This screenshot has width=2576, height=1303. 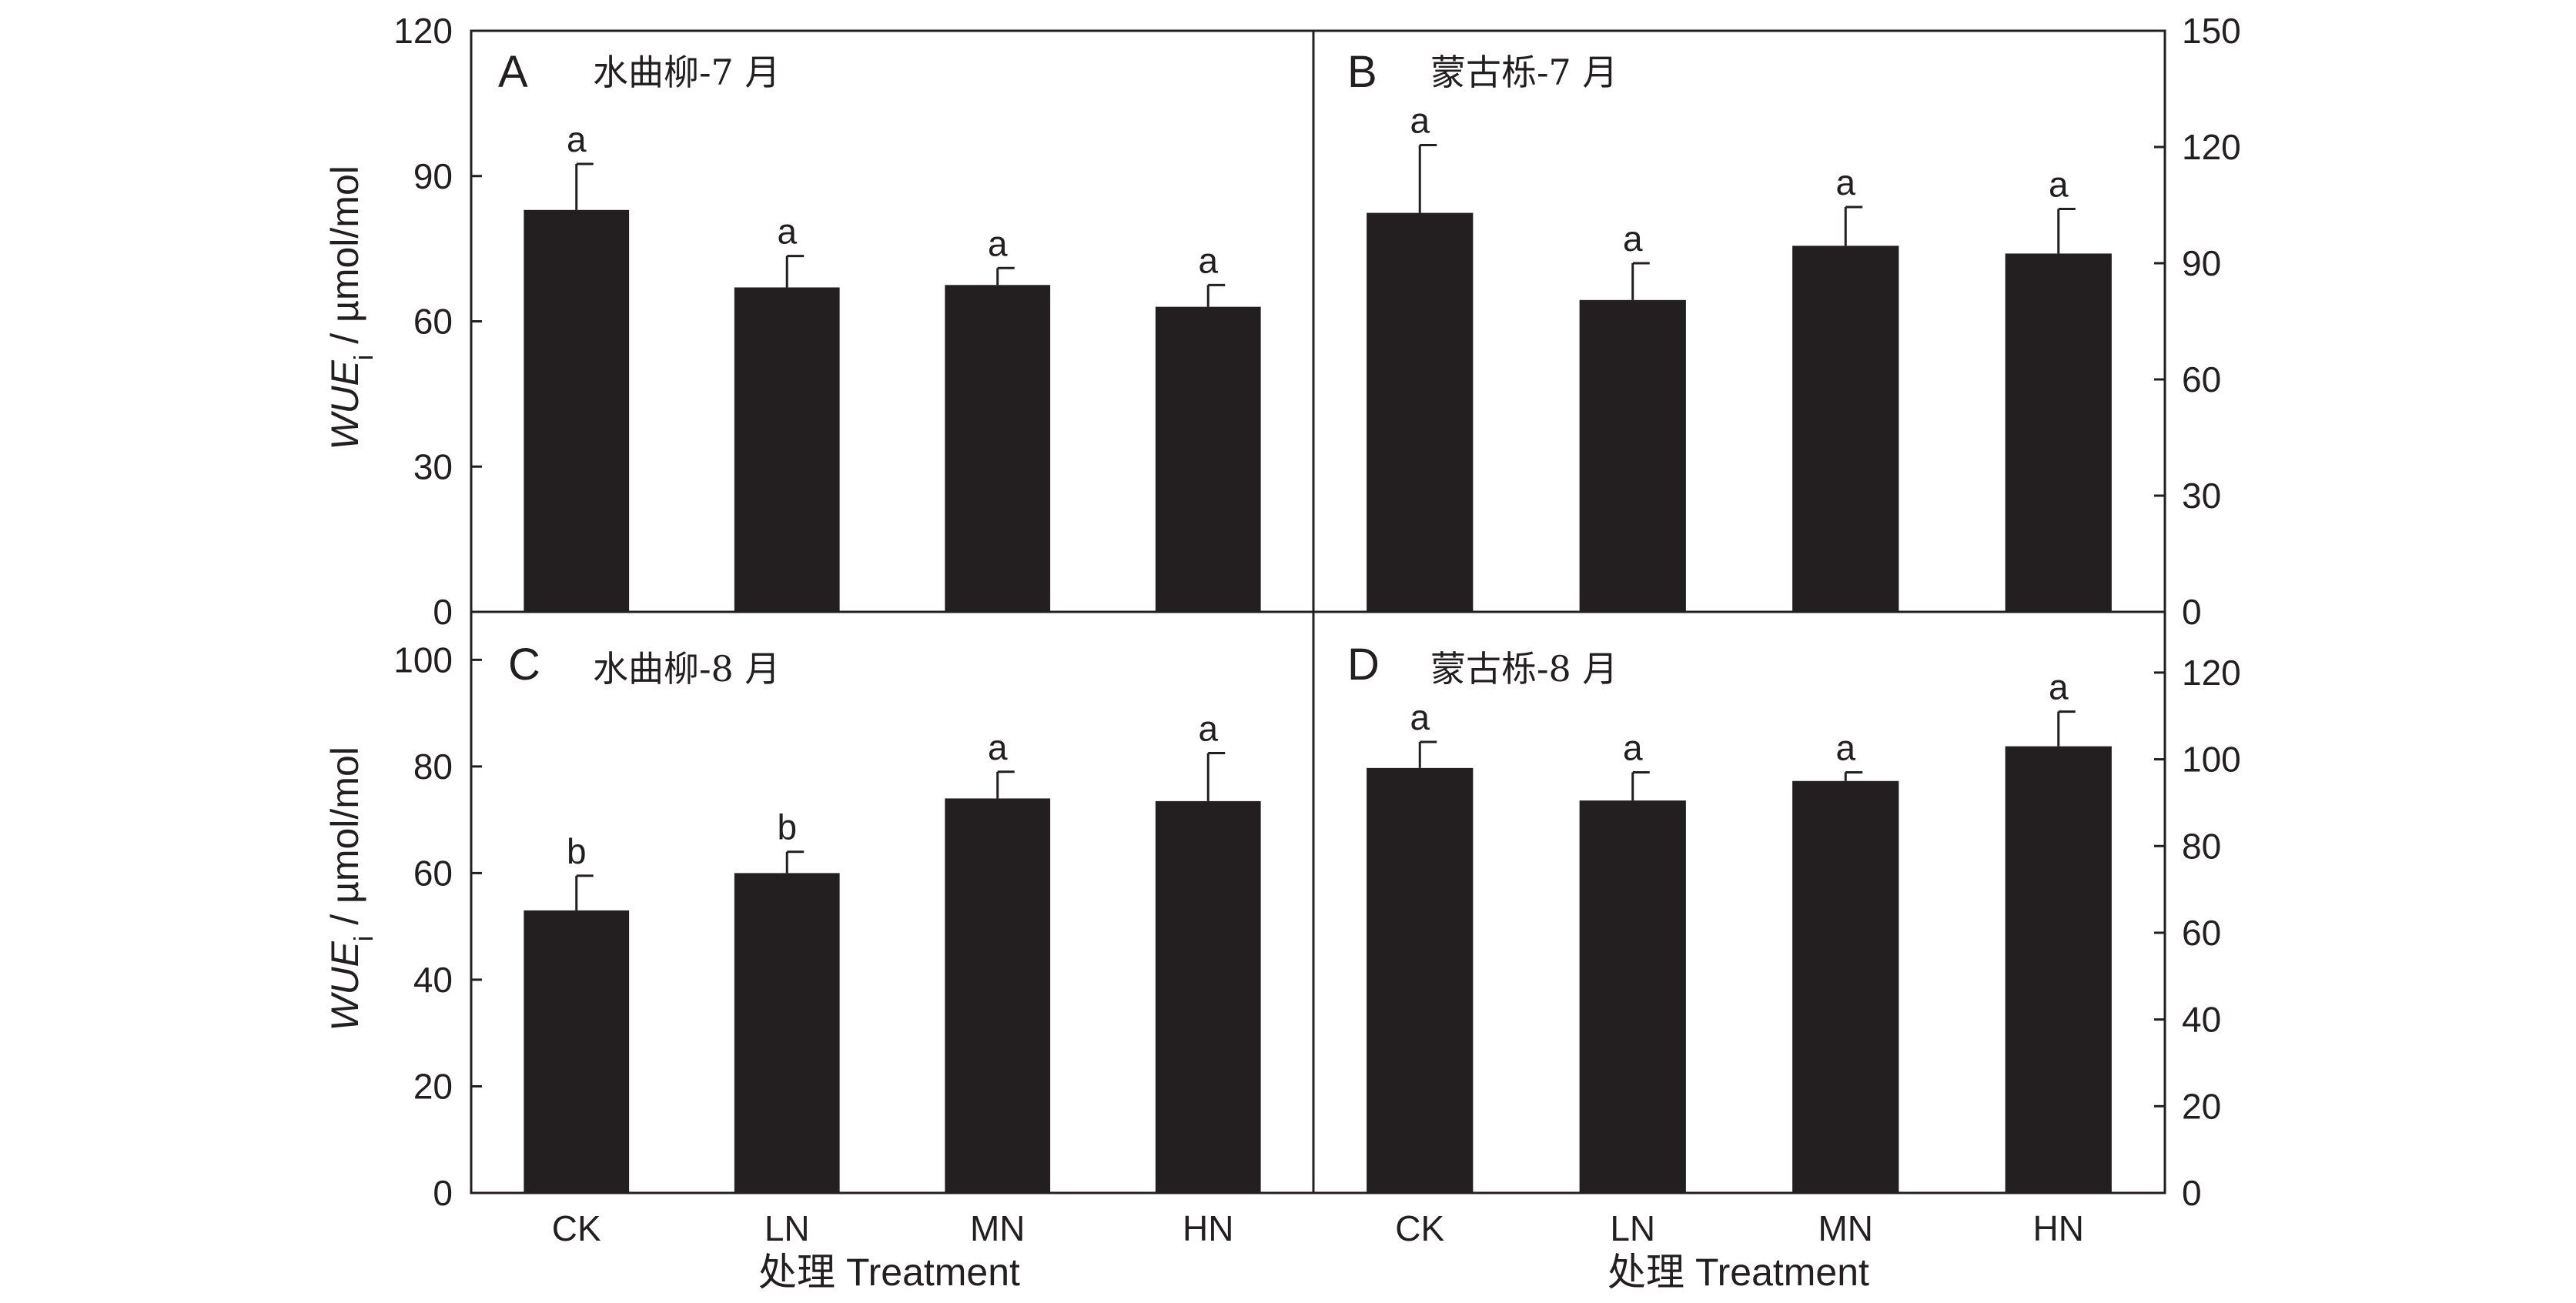 I want to click on panel-letter: A, so click(x=513, y=72).